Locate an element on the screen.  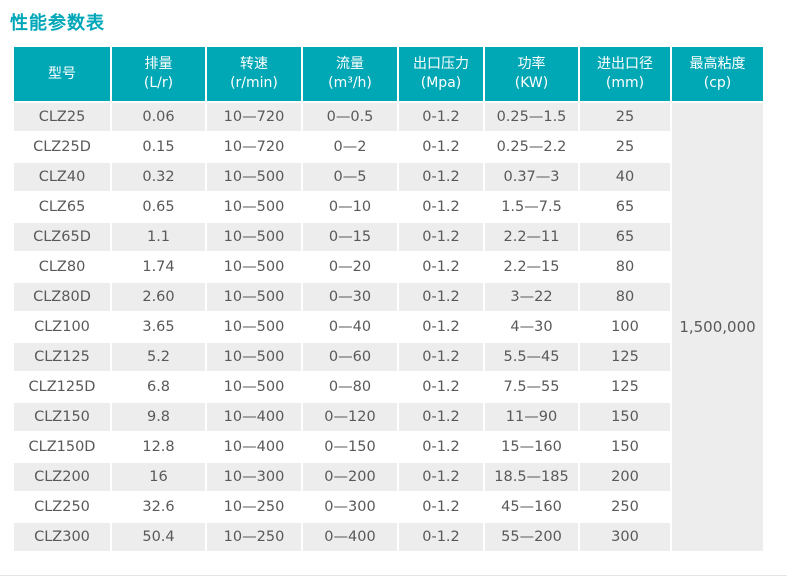
value-cell: 55—200 is located at coordinates (531, 537).